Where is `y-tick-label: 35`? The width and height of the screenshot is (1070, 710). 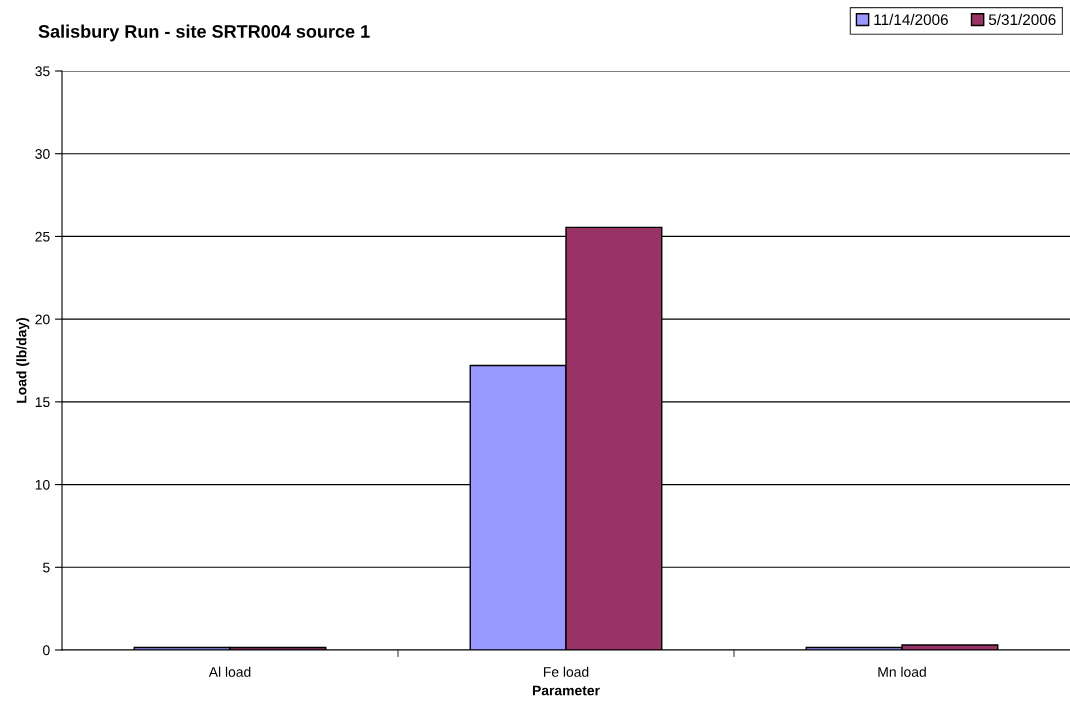
y-tick-label: 35 is located at coordinates (42, 71).